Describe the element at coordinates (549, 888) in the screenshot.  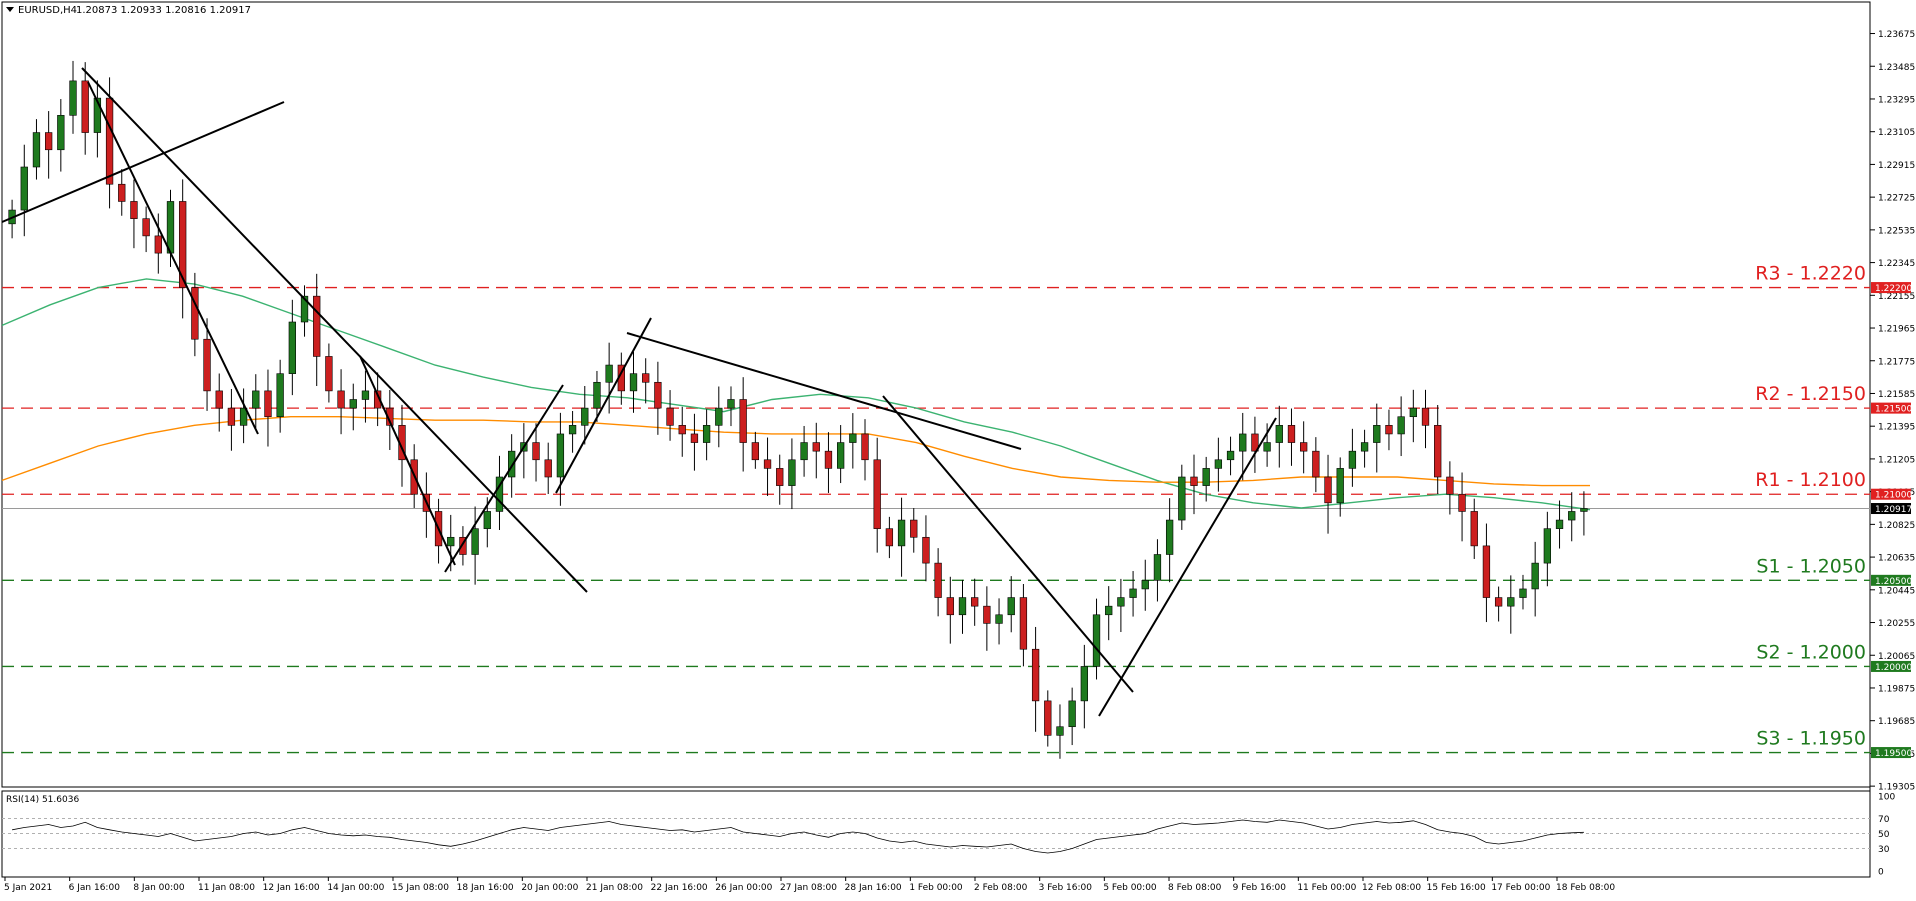
I see `time-tick-label: 20 Jan 00:00` at that location.